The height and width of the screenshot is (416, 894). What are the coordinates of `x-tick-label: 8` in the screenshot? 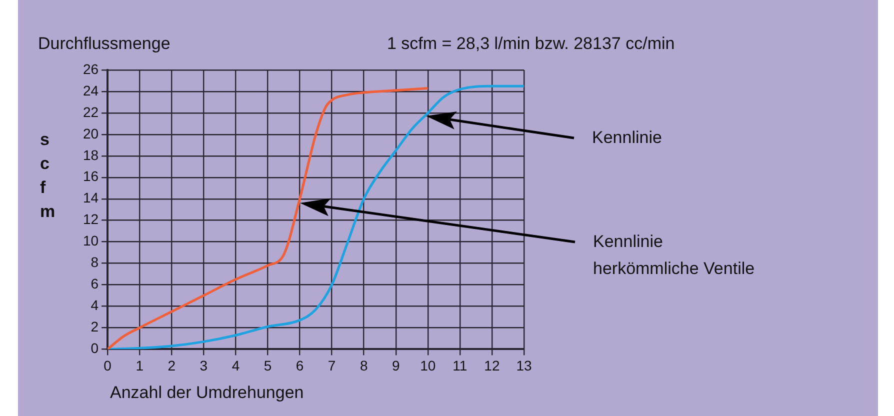 It's located at (364, 365).